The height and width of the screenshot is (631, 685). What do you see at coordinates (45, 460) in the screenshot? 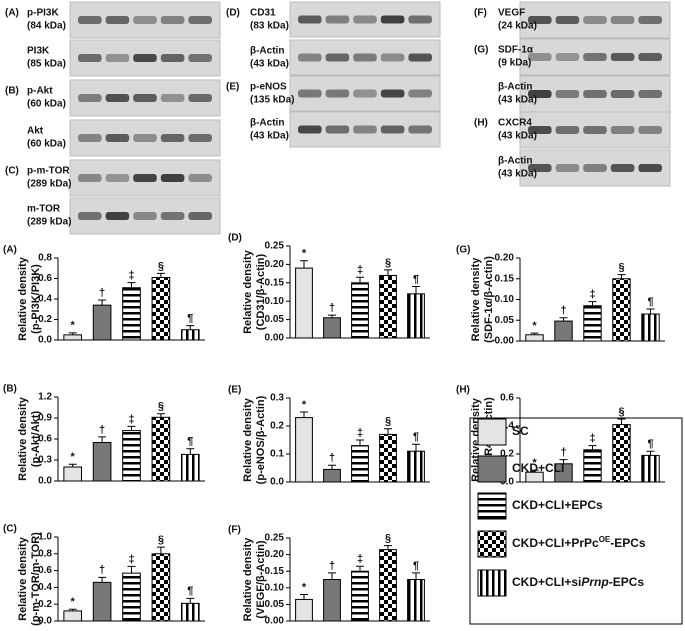
I see `y-tick-label: 0.3` at bounding box center [45, 460].